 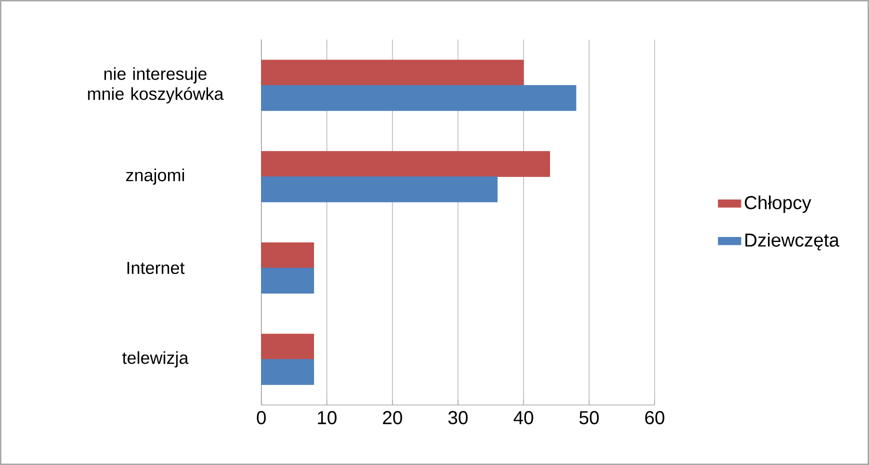 I want to click on x-tick-label: 50, so click(x=589, y=417).